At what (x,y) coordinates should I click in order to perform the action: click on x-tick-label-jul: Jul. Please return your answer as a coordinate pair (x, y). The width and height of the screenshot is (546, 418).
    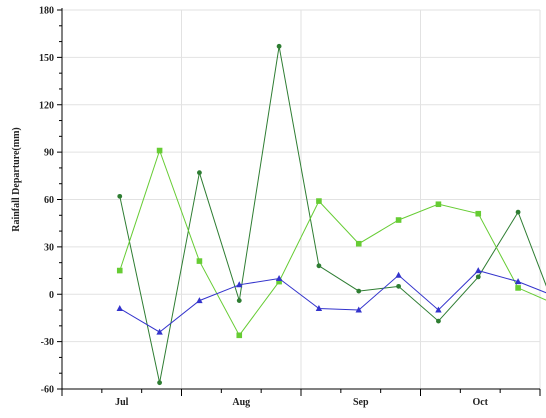
    Looking at the image, I should click on (122, 402).